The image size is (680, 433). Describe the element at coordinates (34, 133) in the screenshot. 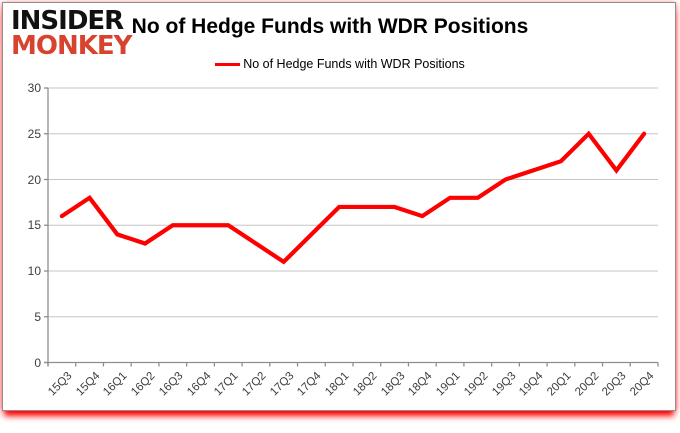

I see `y-axis-label: 25` at that location.